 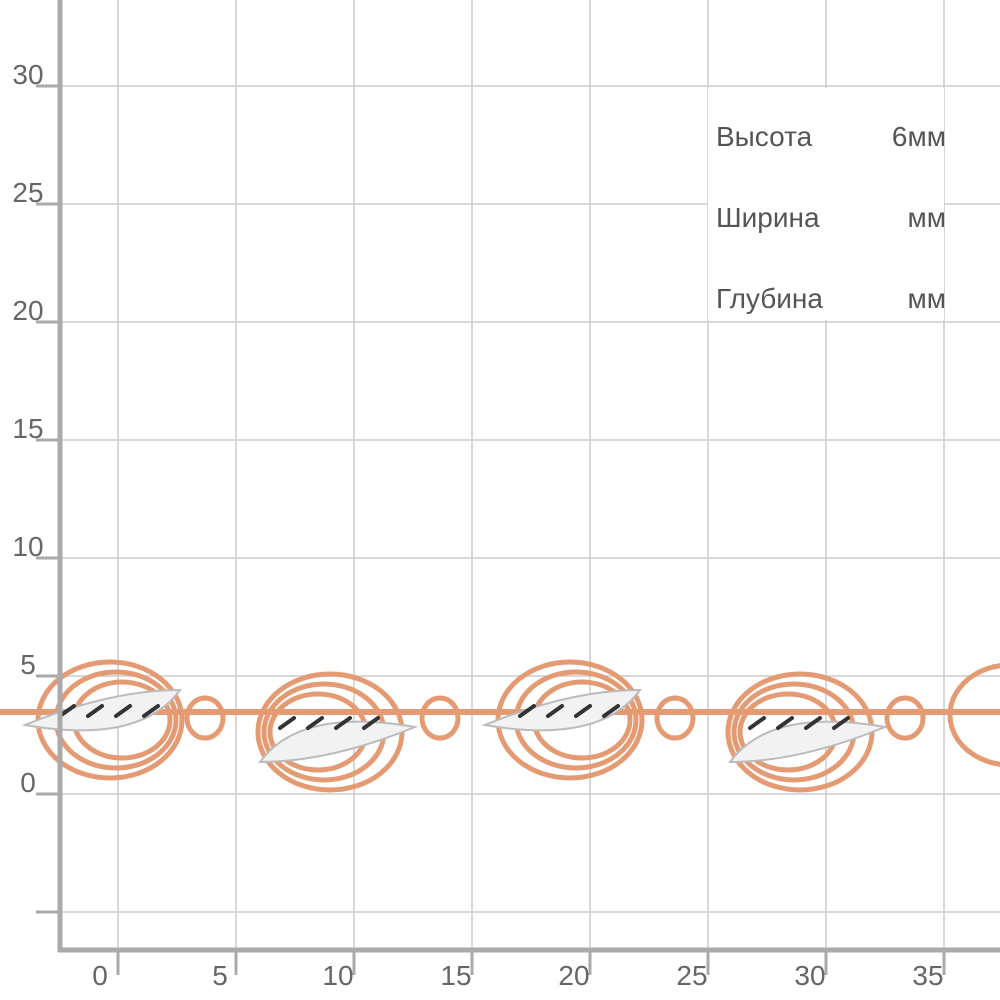 I want to click on spec-label: Глубина, so click(x=769, y=298).